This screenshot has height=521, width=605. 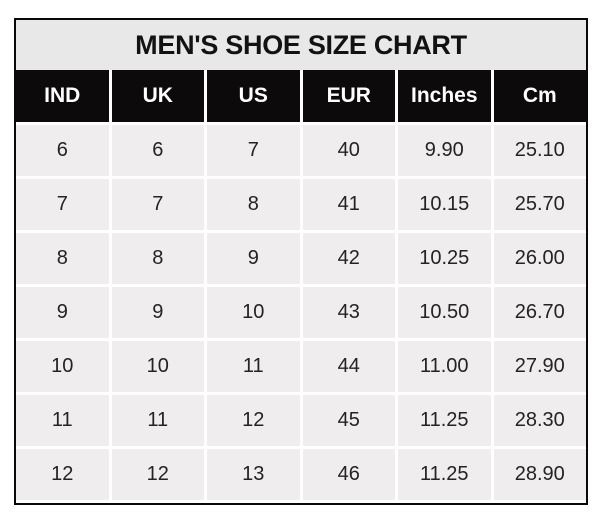 What do you see at coordinates (301, 420) in the screenshot?
I see `table-row: 11 11 12 45 11.25 28.30` at bounding box center [301, 420].